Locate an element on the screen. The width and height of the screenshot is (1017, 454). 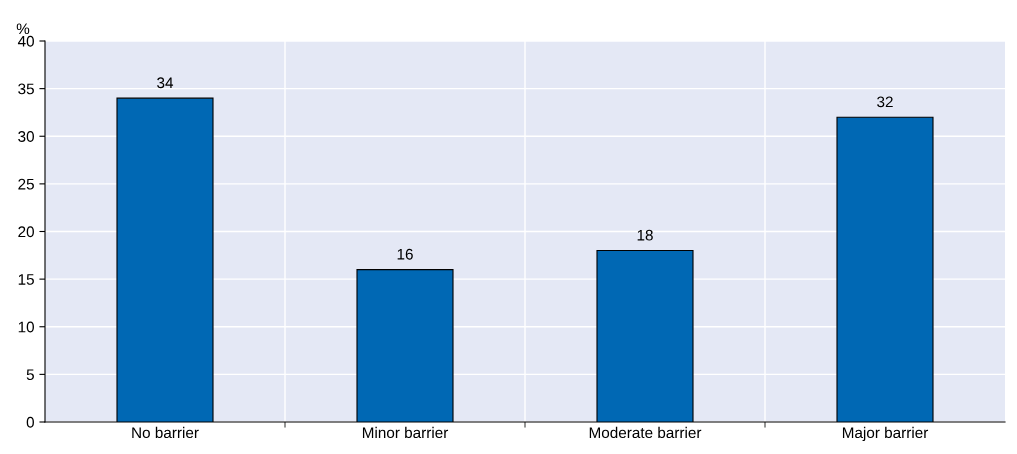
data-label: 18 is located at coordinates (645, 235).